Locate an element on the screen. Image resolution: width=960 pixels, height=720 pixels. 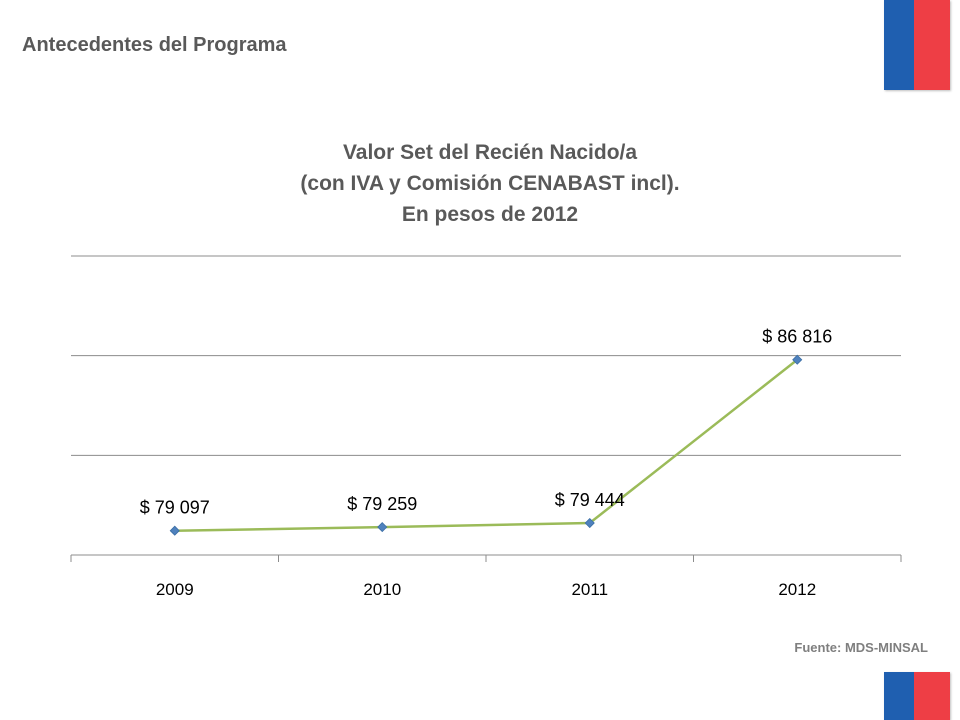
x-tick-label: 2012 is located at coordinates (797, 589).